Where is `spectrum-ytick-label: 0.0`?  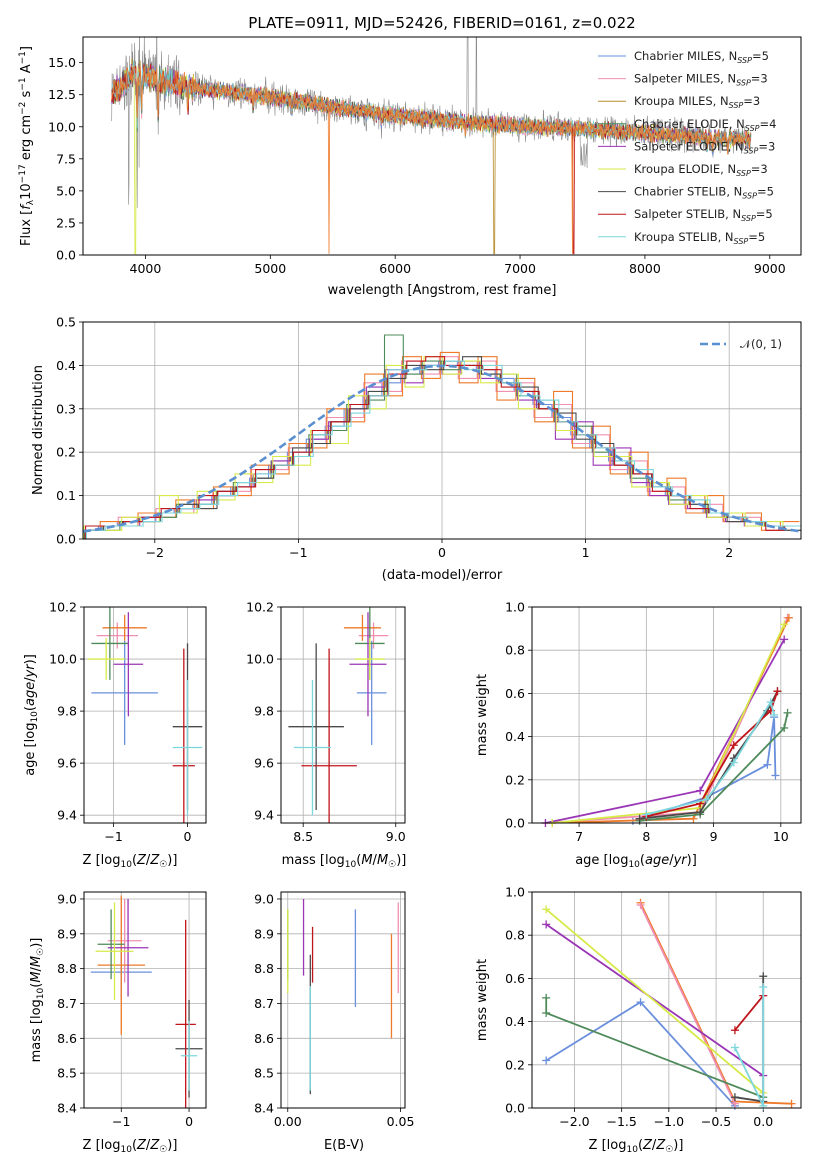
spectrum-ytick-label: 0.0 is located at coordinates (66, 255).